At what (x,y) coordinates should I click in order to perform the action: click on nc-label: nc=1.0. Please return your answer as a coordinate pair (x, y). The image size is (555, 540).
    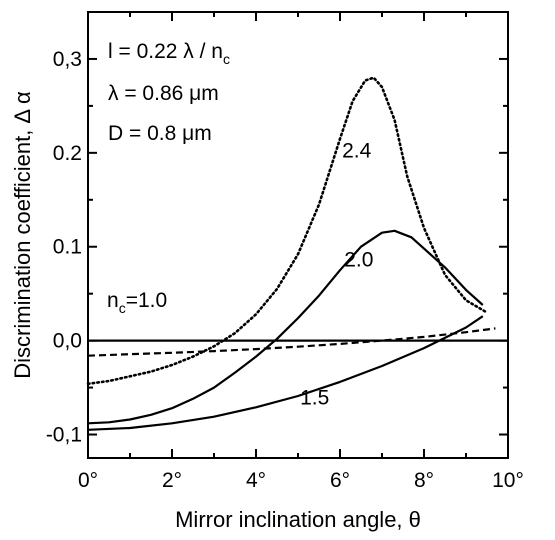
    Looking at the image, I should click on (137, 302).